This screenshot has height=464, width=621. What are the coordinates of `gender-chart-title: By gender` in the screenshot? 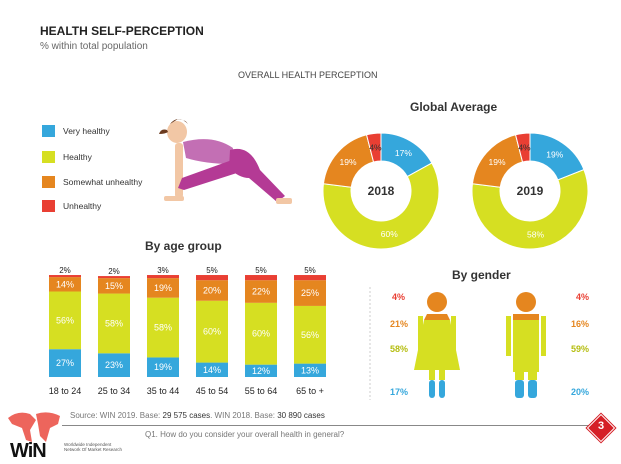 It's located at (481, 275).